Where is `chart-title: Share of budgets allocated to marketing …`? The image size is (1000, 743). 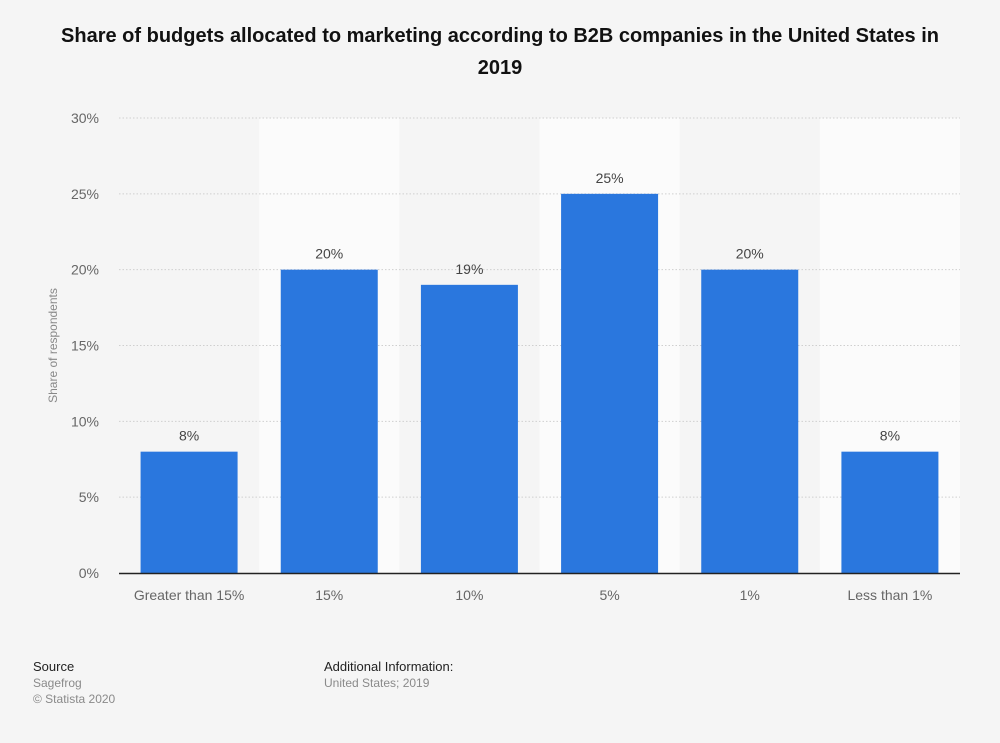
chart-title: Share of budgets allocated to marketing … is located at coordinates (500, 52).